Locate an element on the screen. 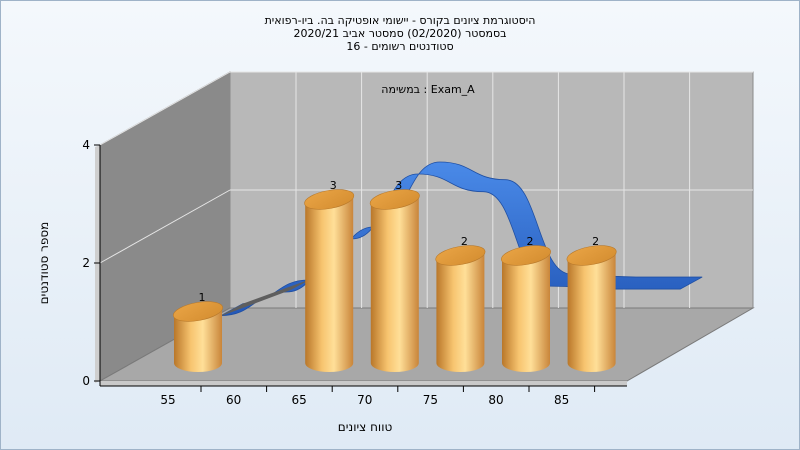 This screenshot has height=450, width=800. side-wall-edge is located at coordinates (97, 264).